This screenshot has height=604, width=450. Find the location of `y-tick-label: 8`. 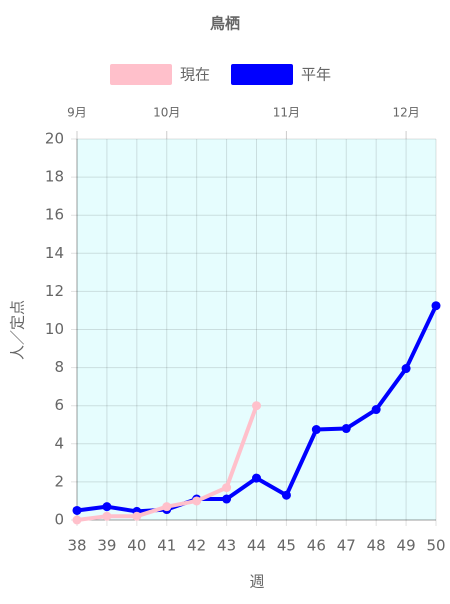

y-tick-label: 8 is located at coordinates (59, 367).